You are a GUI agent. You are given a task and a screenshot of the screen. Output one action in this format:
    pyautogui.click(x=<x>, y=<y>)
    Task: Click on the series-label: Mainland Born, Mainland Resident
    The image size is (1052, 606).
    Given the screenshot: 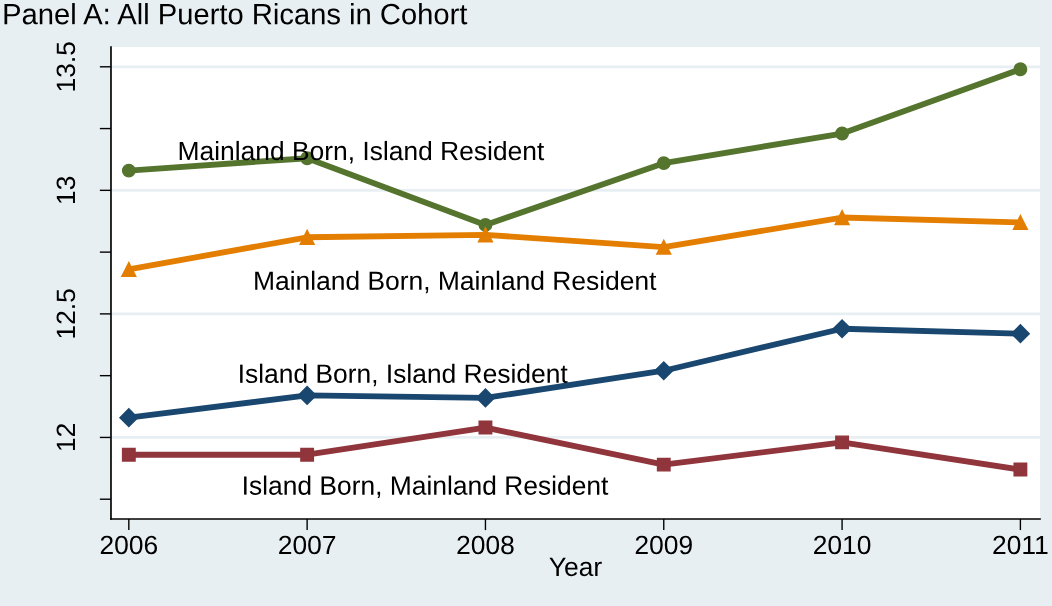 What is the action you would take?
    pyautogui.click(x=456, y=282)
    